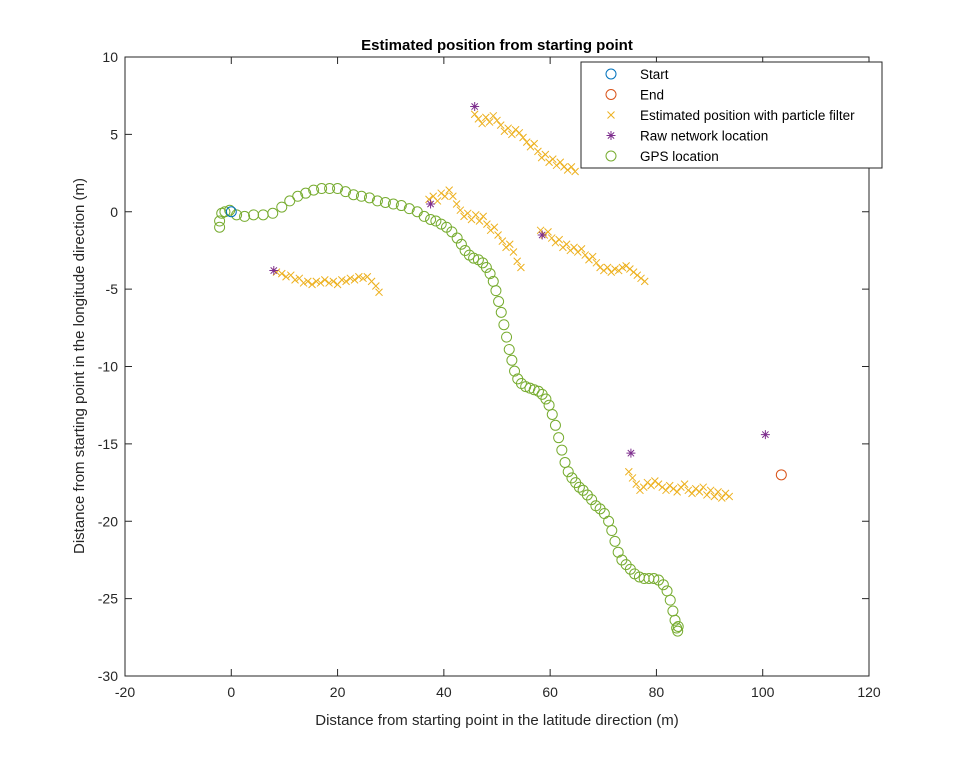  Describe the element at coordinates (763, 692) in the screenshot. I see `x-tick-label: 100` at that location.